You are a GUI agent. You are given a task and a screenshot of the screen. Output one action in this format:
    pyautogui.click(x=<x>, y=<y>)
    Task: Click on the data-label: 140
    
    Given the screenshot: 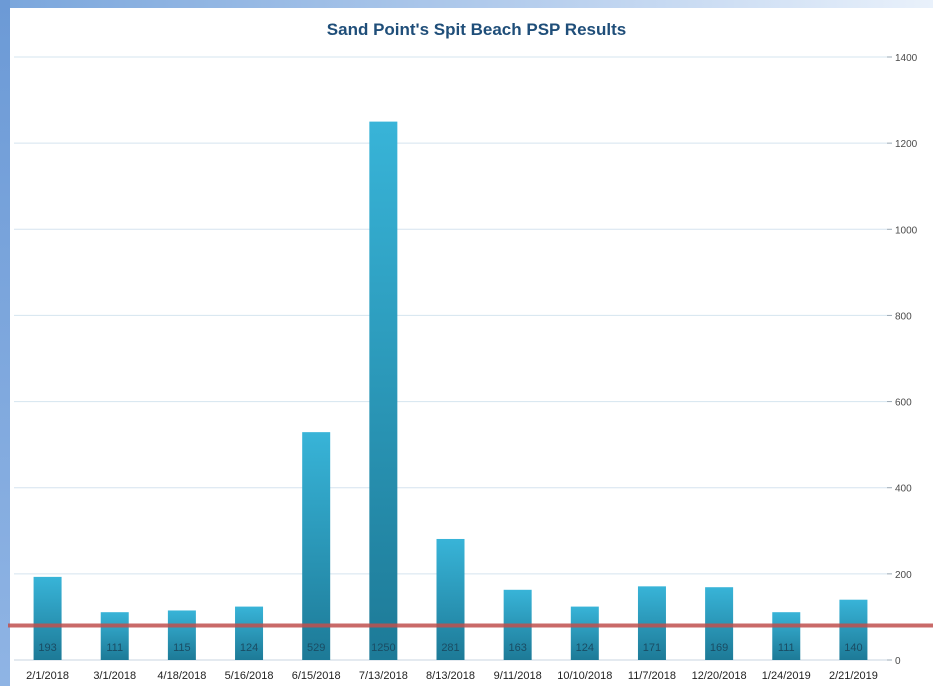 What is the action you would take?
    pyautogui.click(x=853, y=648)
    